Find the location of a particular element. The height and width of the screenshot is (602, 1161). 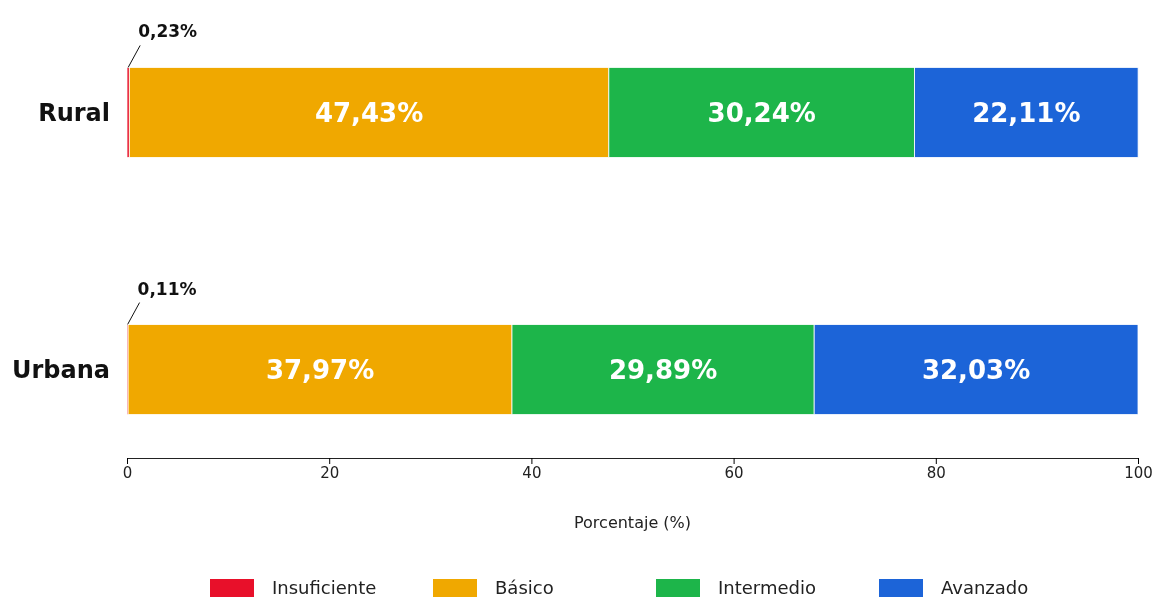

data-label: 37,97% is located at coordinates (320, 369).